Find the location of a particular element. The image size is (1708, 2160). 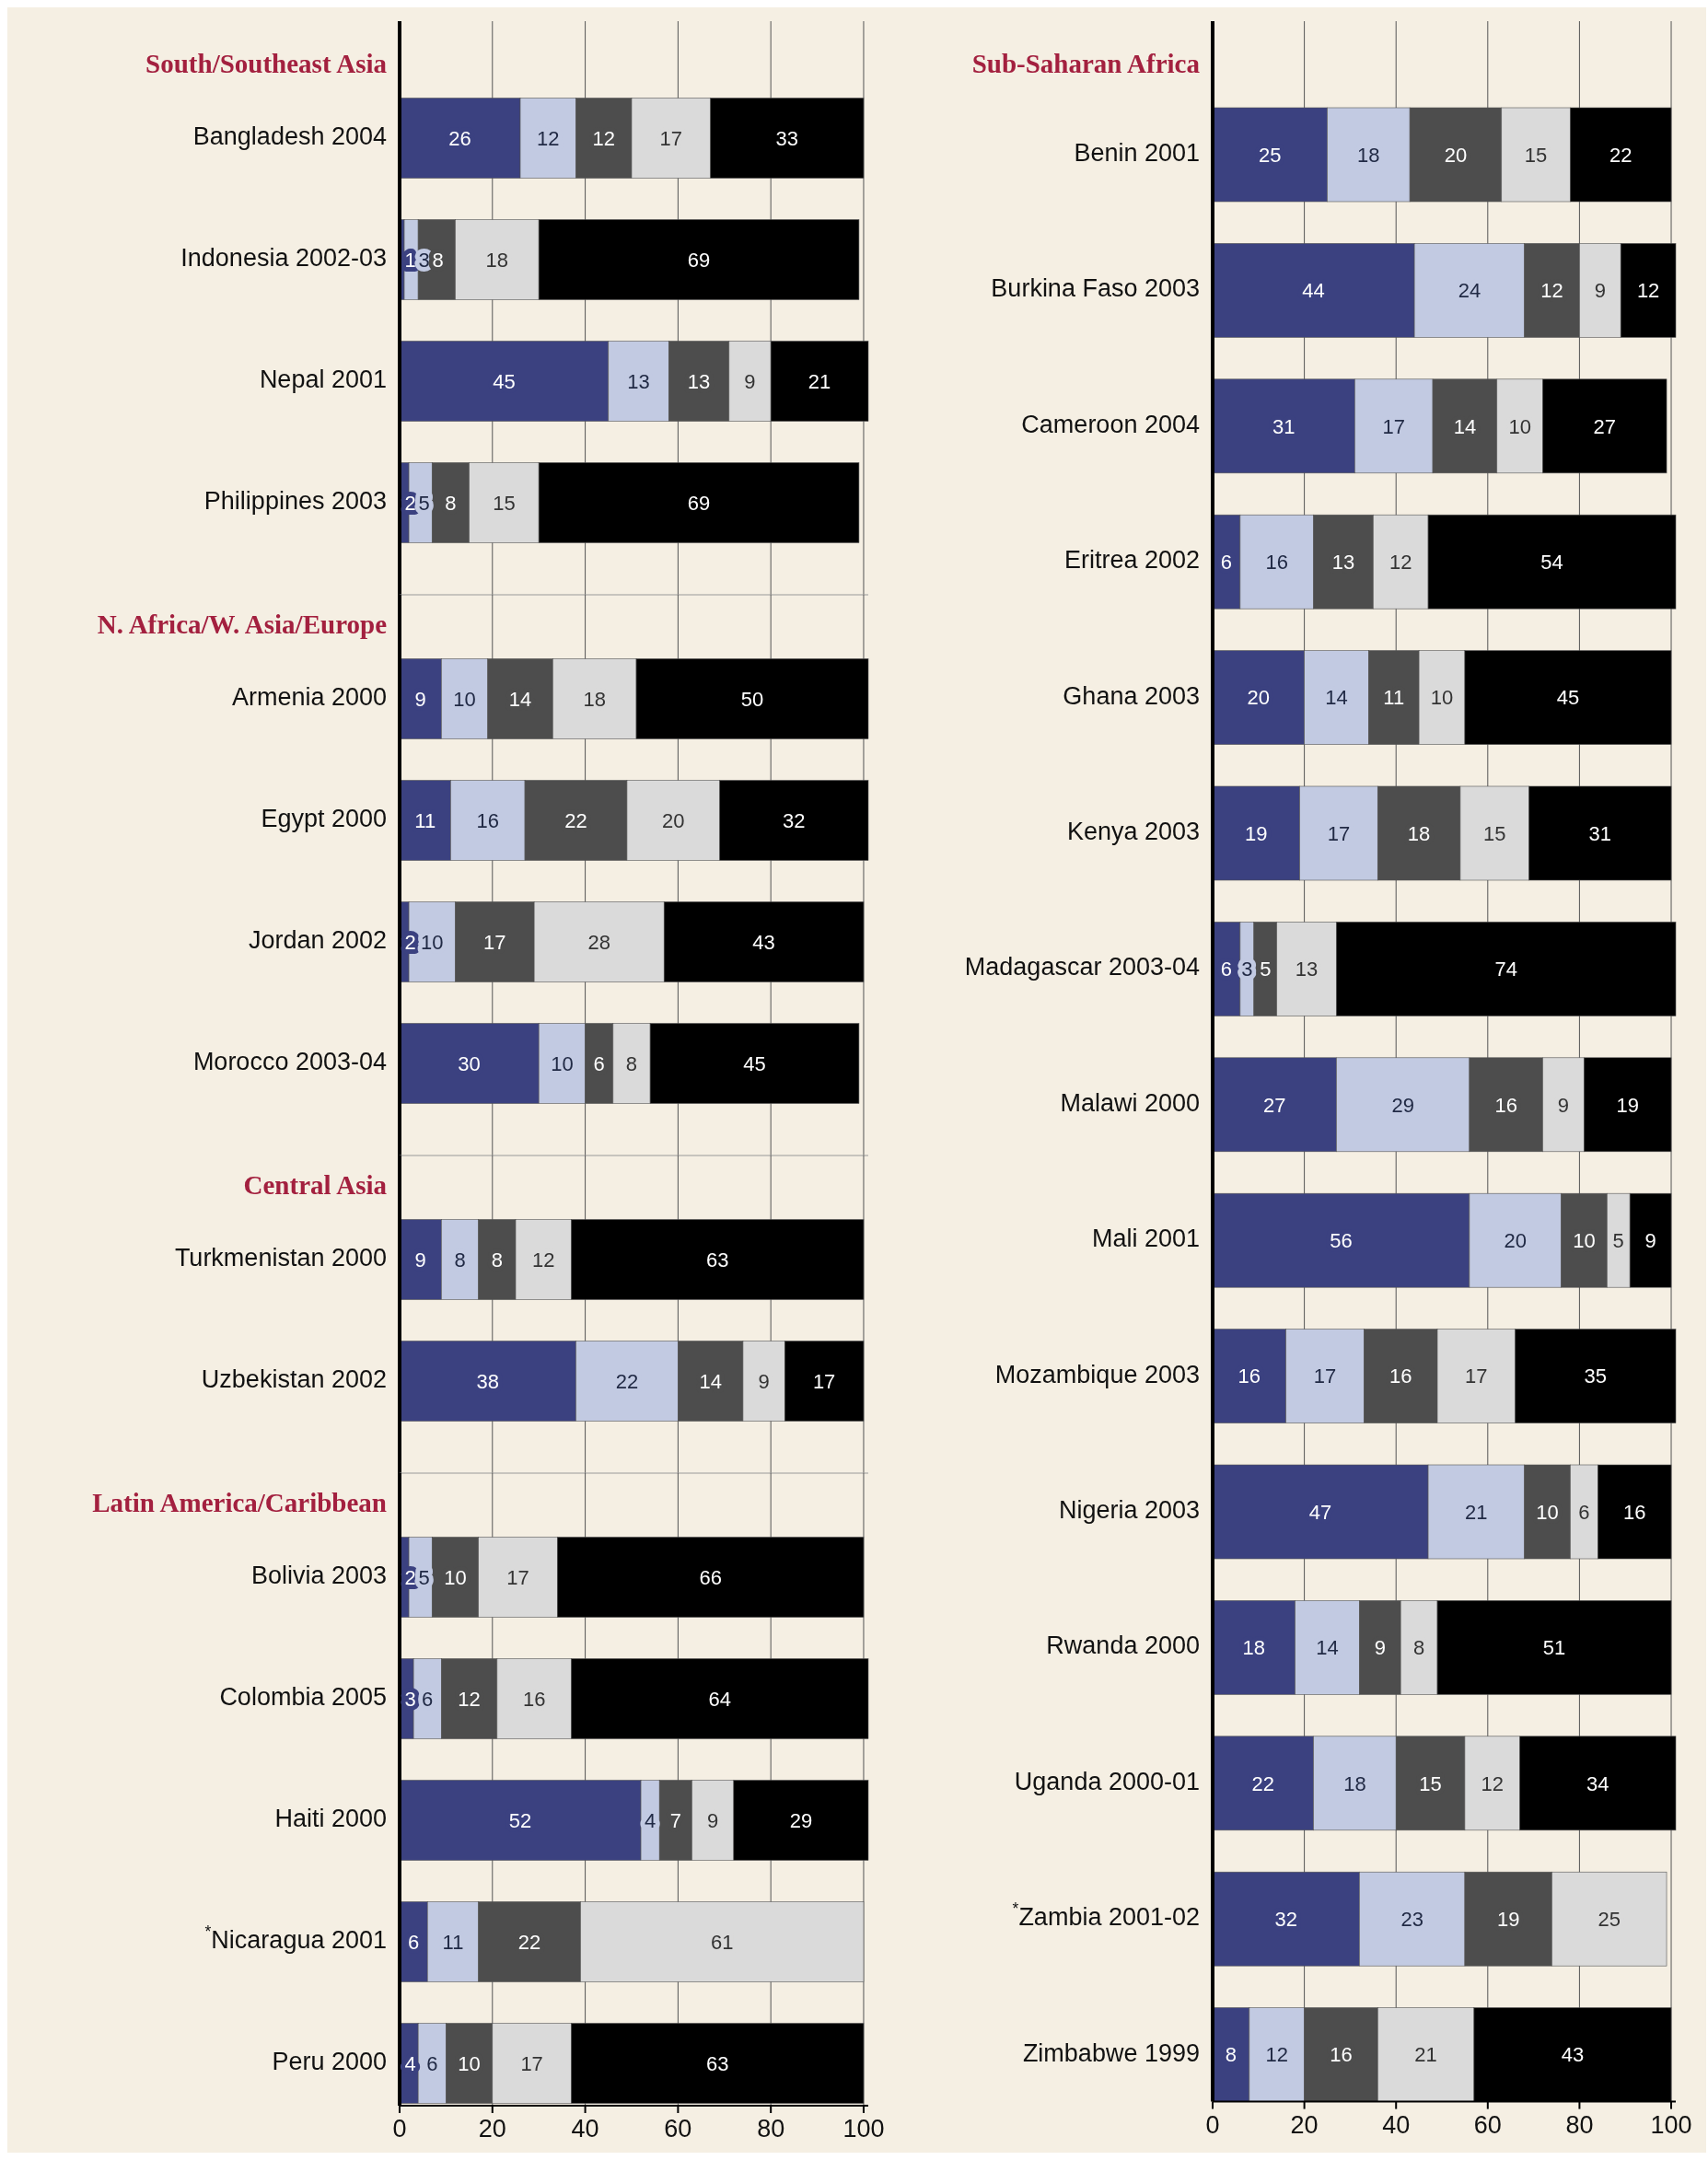

y-tick-label: Mozambique 2003 is located at coordinates (1097, 1374).